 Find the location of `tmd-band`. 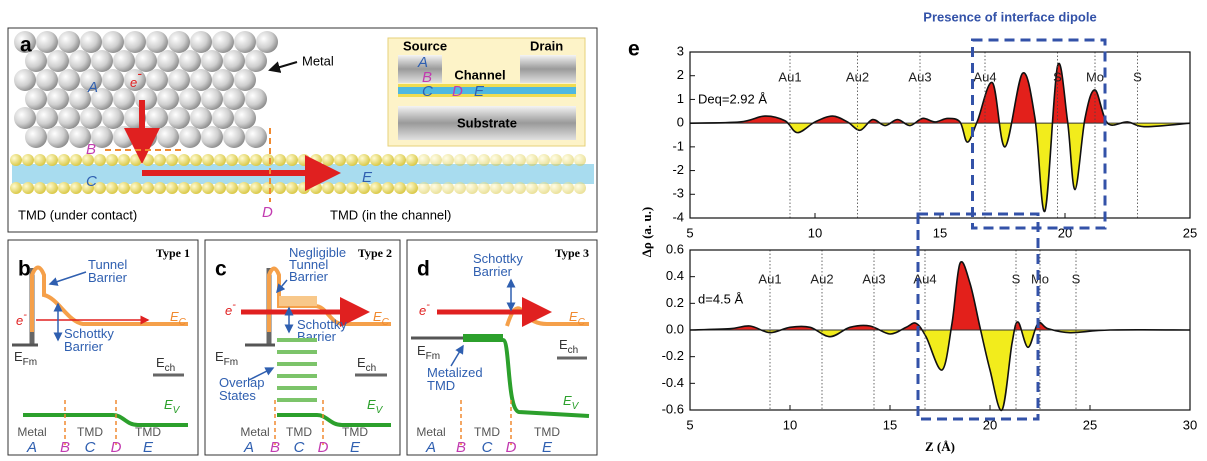

tmd-band is located at coordinates (487, 95).